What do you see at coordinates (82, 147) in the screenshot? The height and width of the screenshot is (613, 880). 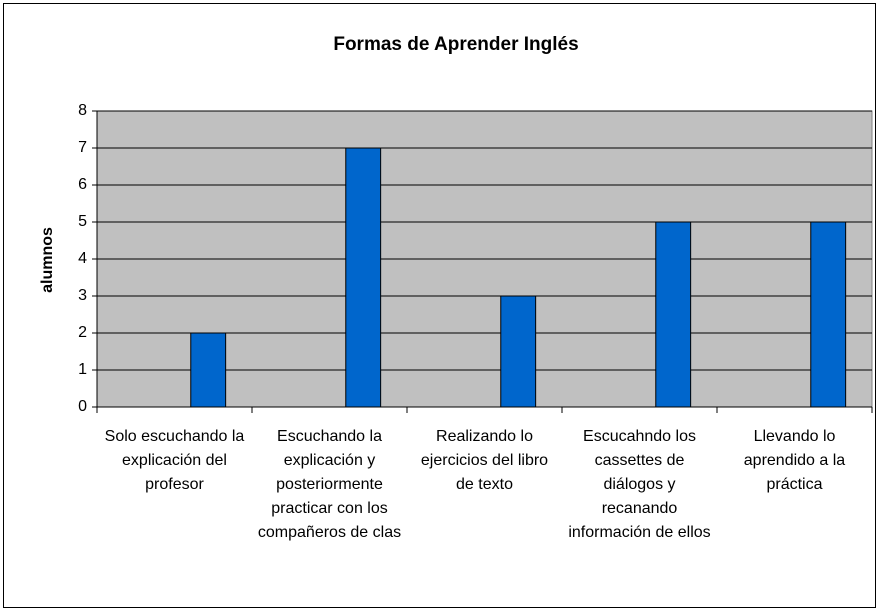 I see `y-tick-label: 7` at bounding box center [82, 147].